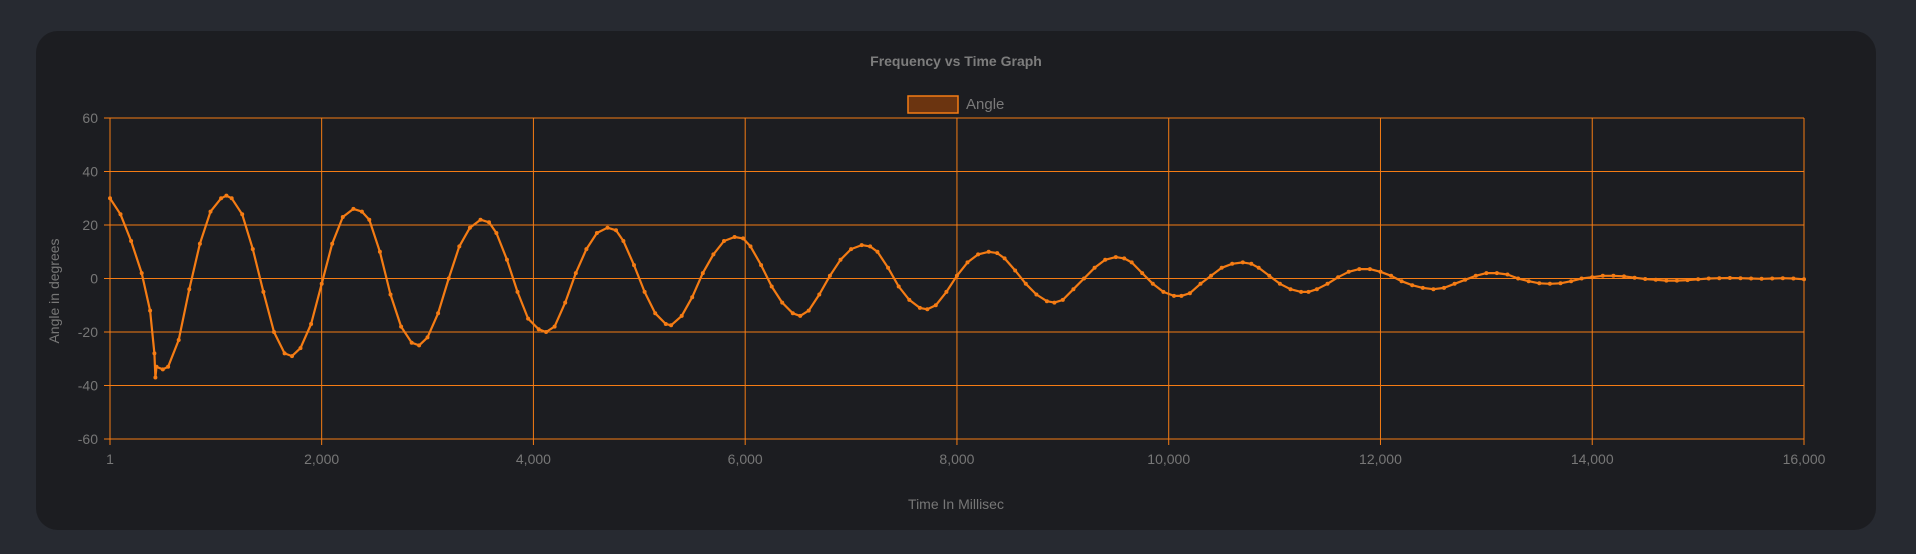 The width and height of the screenshot is (1916, 554). I want to click on y-tick-label: 40, so click(90, 172).